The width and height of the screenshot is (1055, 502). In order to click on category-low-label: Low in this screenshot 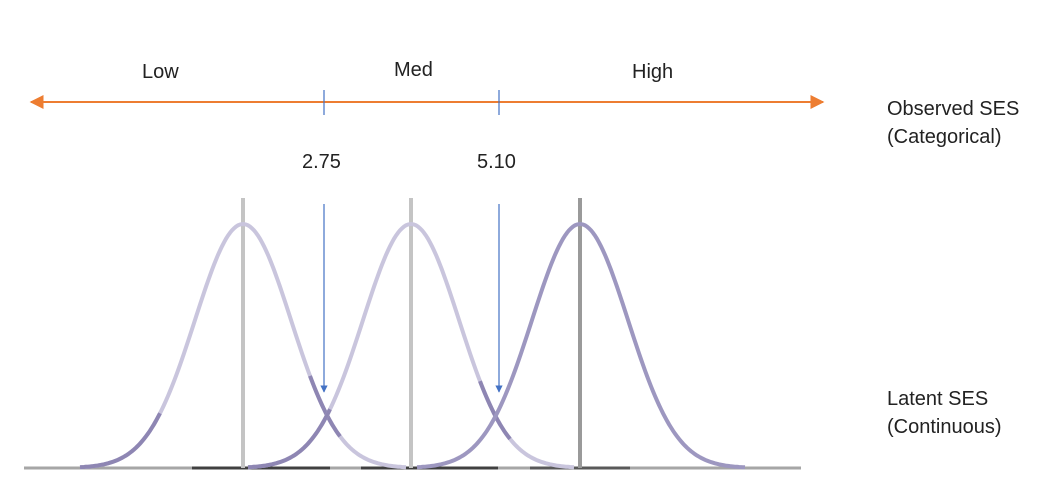, I will do `click(160, 72)`.